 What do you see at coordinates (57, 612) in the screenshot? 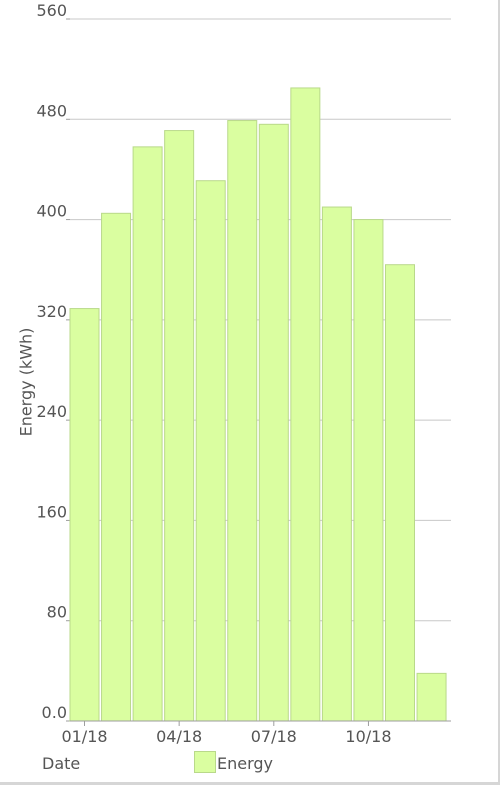
I see `y-tick-label: 80` at bounding box center [57, 612].